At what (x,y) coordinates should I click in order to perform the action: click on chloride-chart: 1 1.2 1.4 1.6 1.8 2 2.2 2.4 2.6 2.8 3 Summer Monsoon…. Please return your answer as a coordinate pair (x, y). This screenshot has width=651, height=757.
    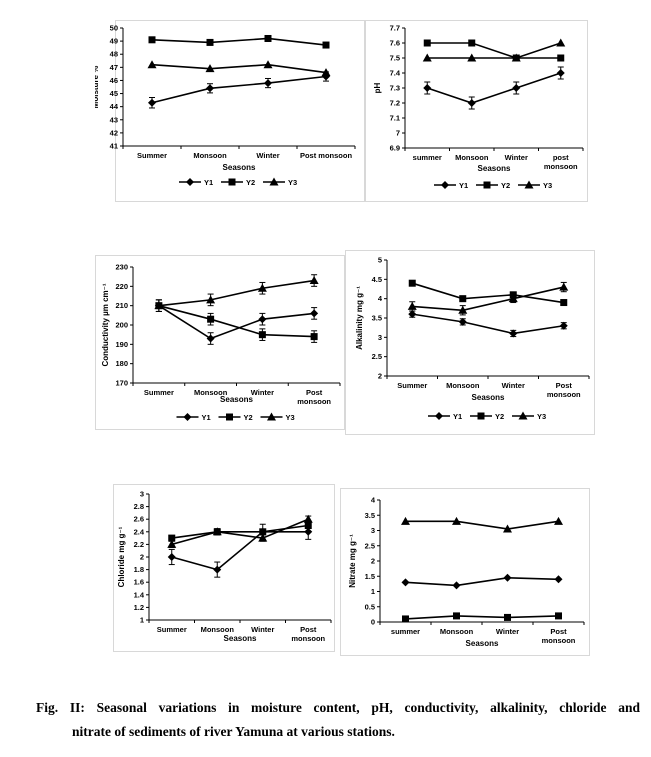
    Looking at the image, I should click on (224, 568).